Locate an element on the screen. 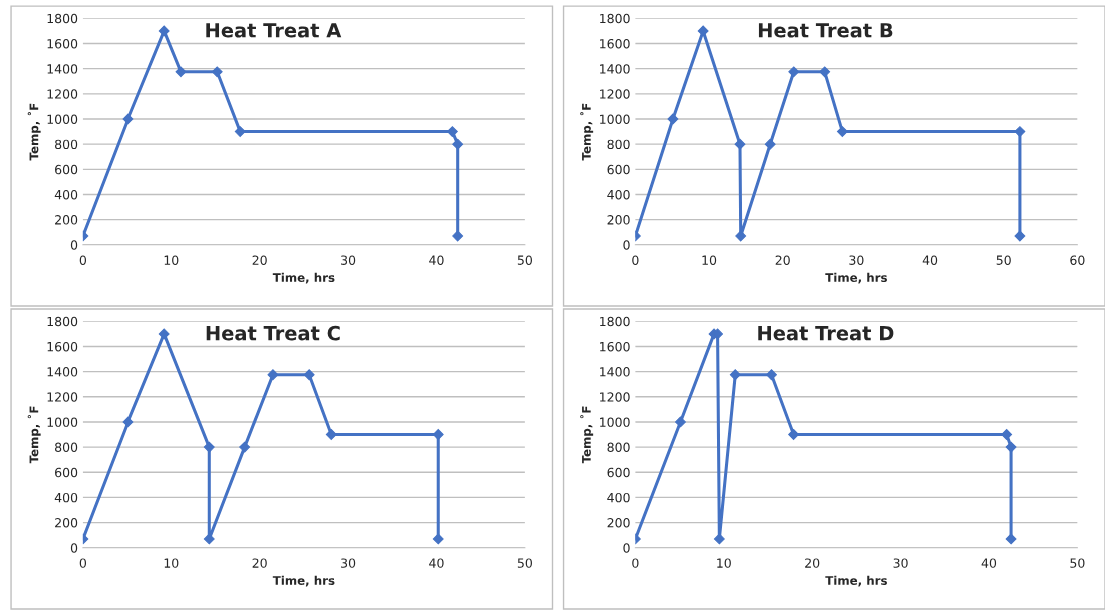 The image size is (1105, 612). x-tick-label: 60 is located at coordinates (1077, 260).